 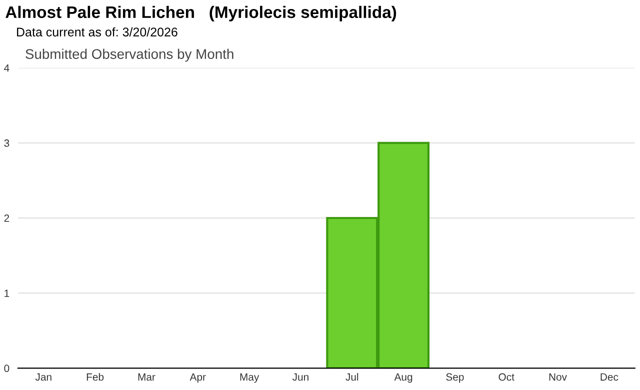 I want to click on text: Submitted Observations by Month, so click(x=130, y=55).